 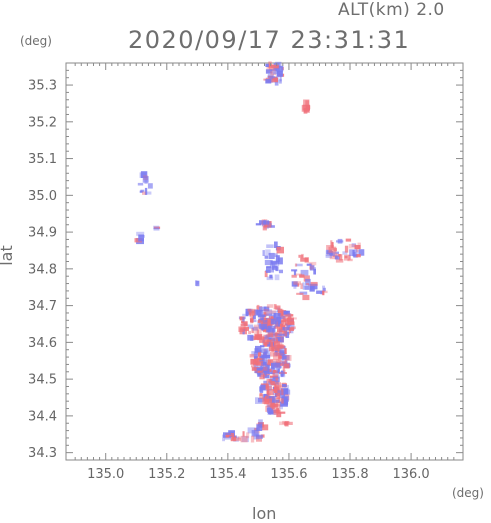 What do you see at coordinates (36, 41) in the screenshot?
I see `y-axis-unit: (deg)` at bounding box center [36, 41].